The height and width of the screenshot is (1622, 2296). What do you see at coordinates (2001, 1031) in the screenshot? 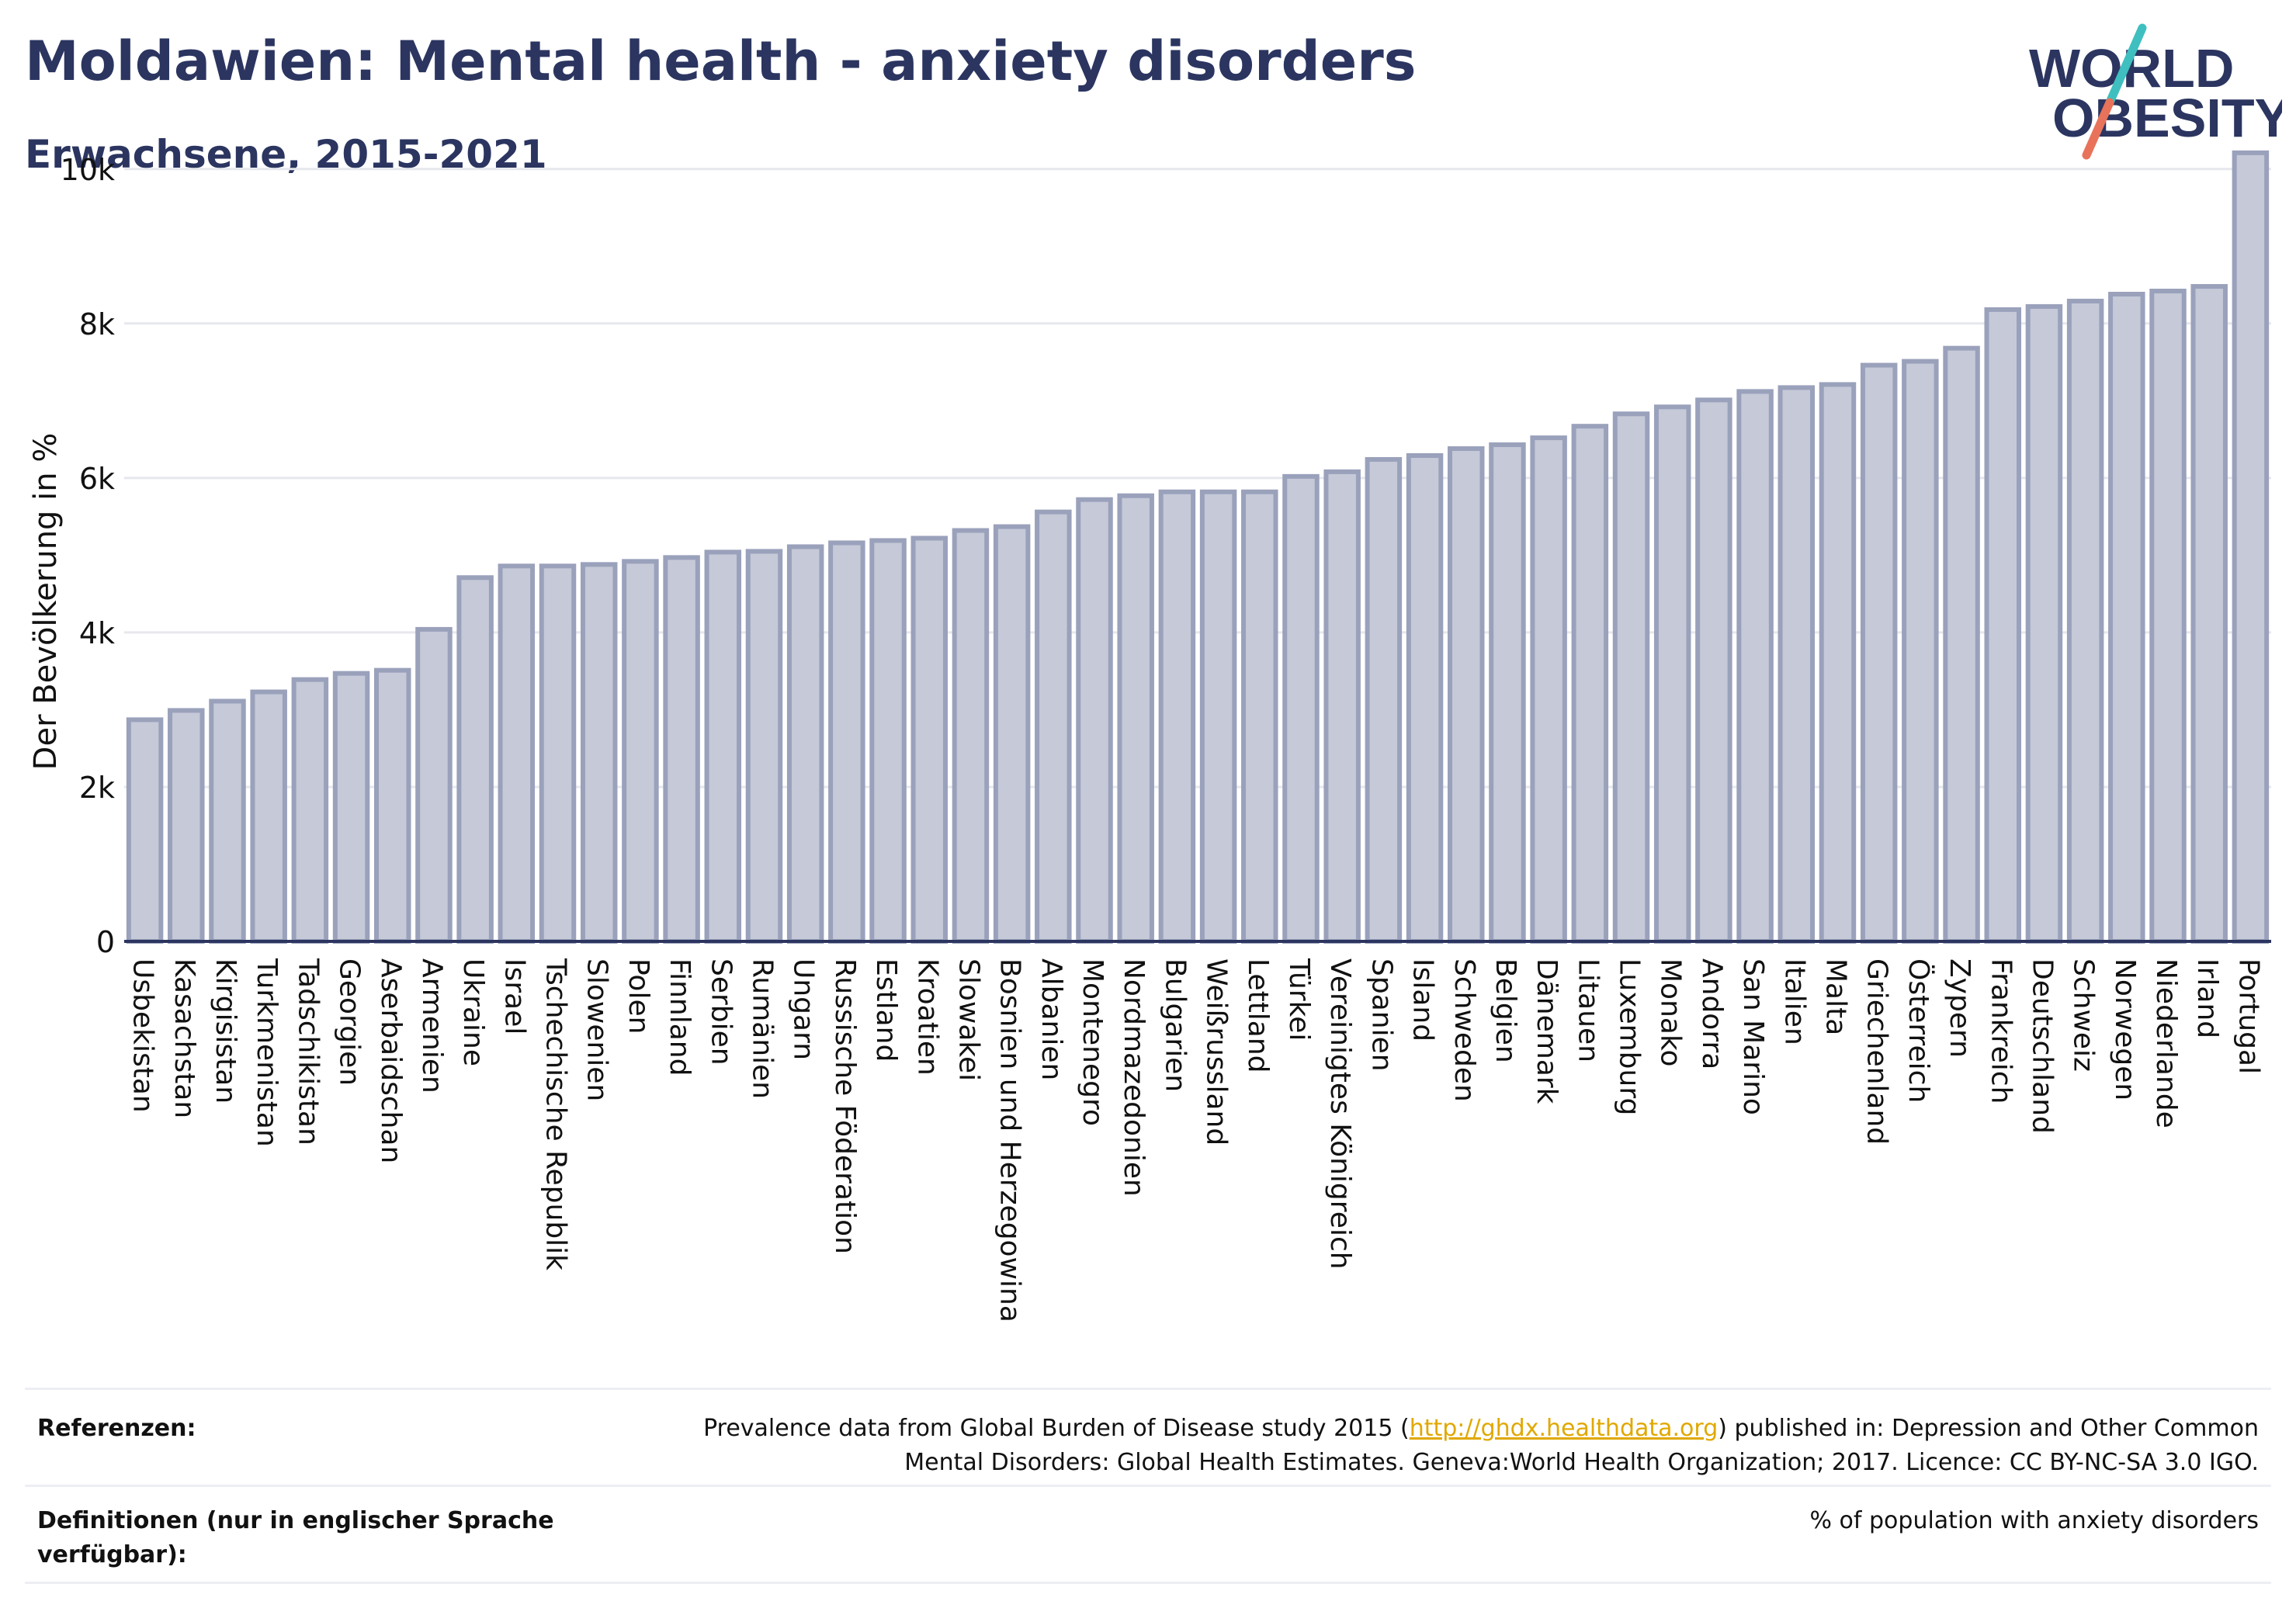
I see `x-tick-label: Frankreich` at bounding box center [2001, 1031].